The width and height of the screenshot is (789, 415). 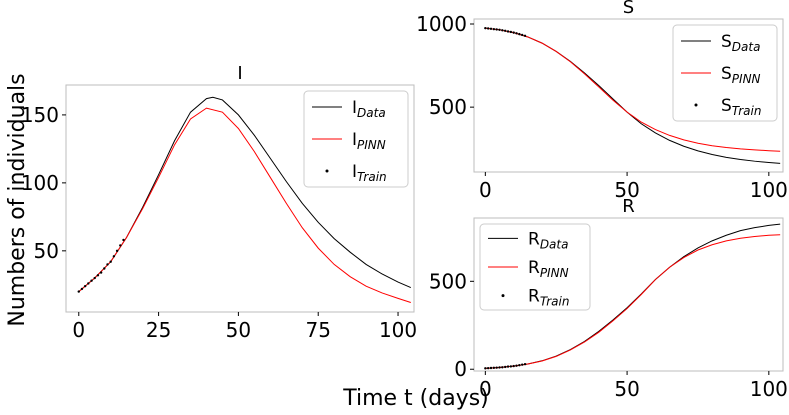 What do you see at coordinates (548, 298) in the screenshot?
I see `legend-label-r-train: RTrain` at bounding box center [548, 298].